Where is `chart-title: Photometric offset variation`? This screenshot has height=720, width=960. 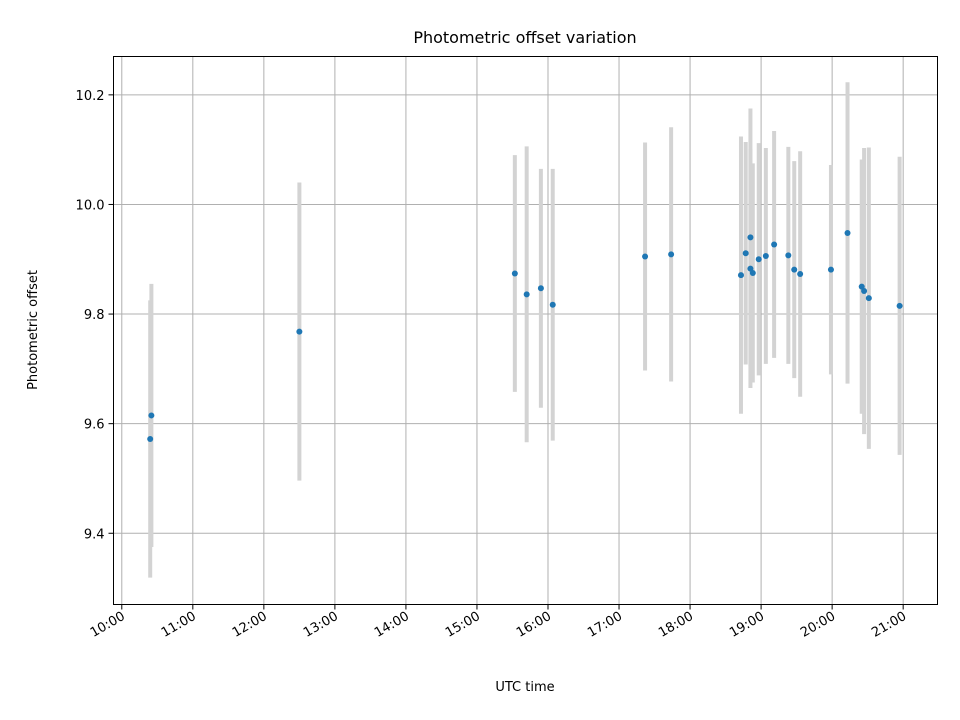
chart-title: Photometric offset variation is located at coordinates (524, 37).